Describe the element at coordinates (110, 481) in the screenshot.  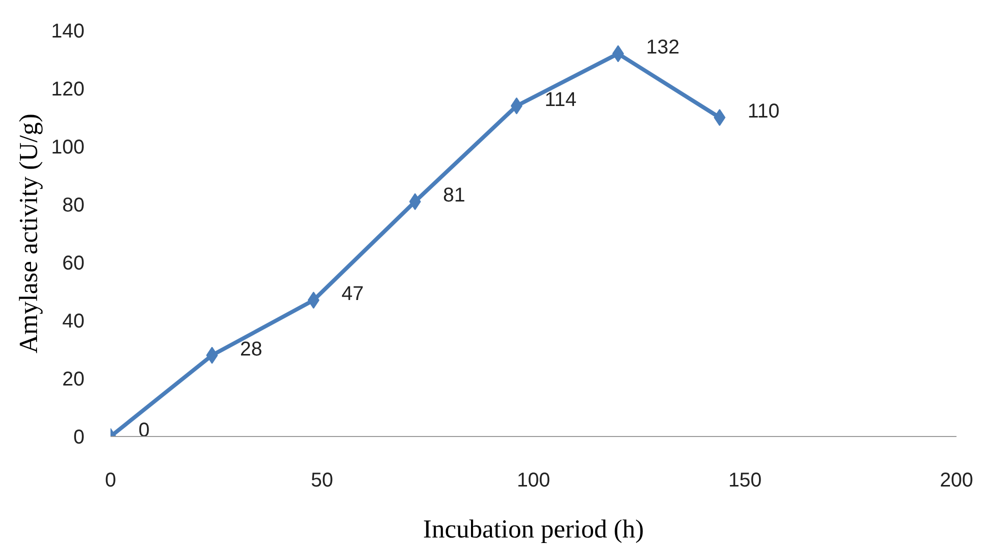
I see `x-tick-label: 0` at that location.